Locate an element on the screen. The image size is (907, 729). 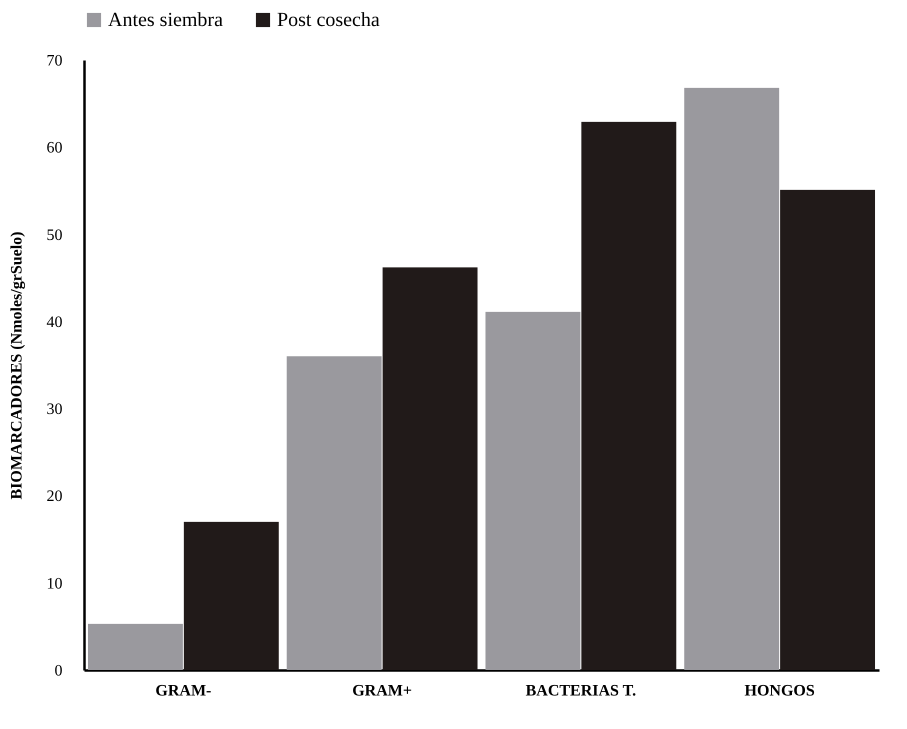
x-tick-label: BACTERIAS T. is located at coordinates (581, 691).